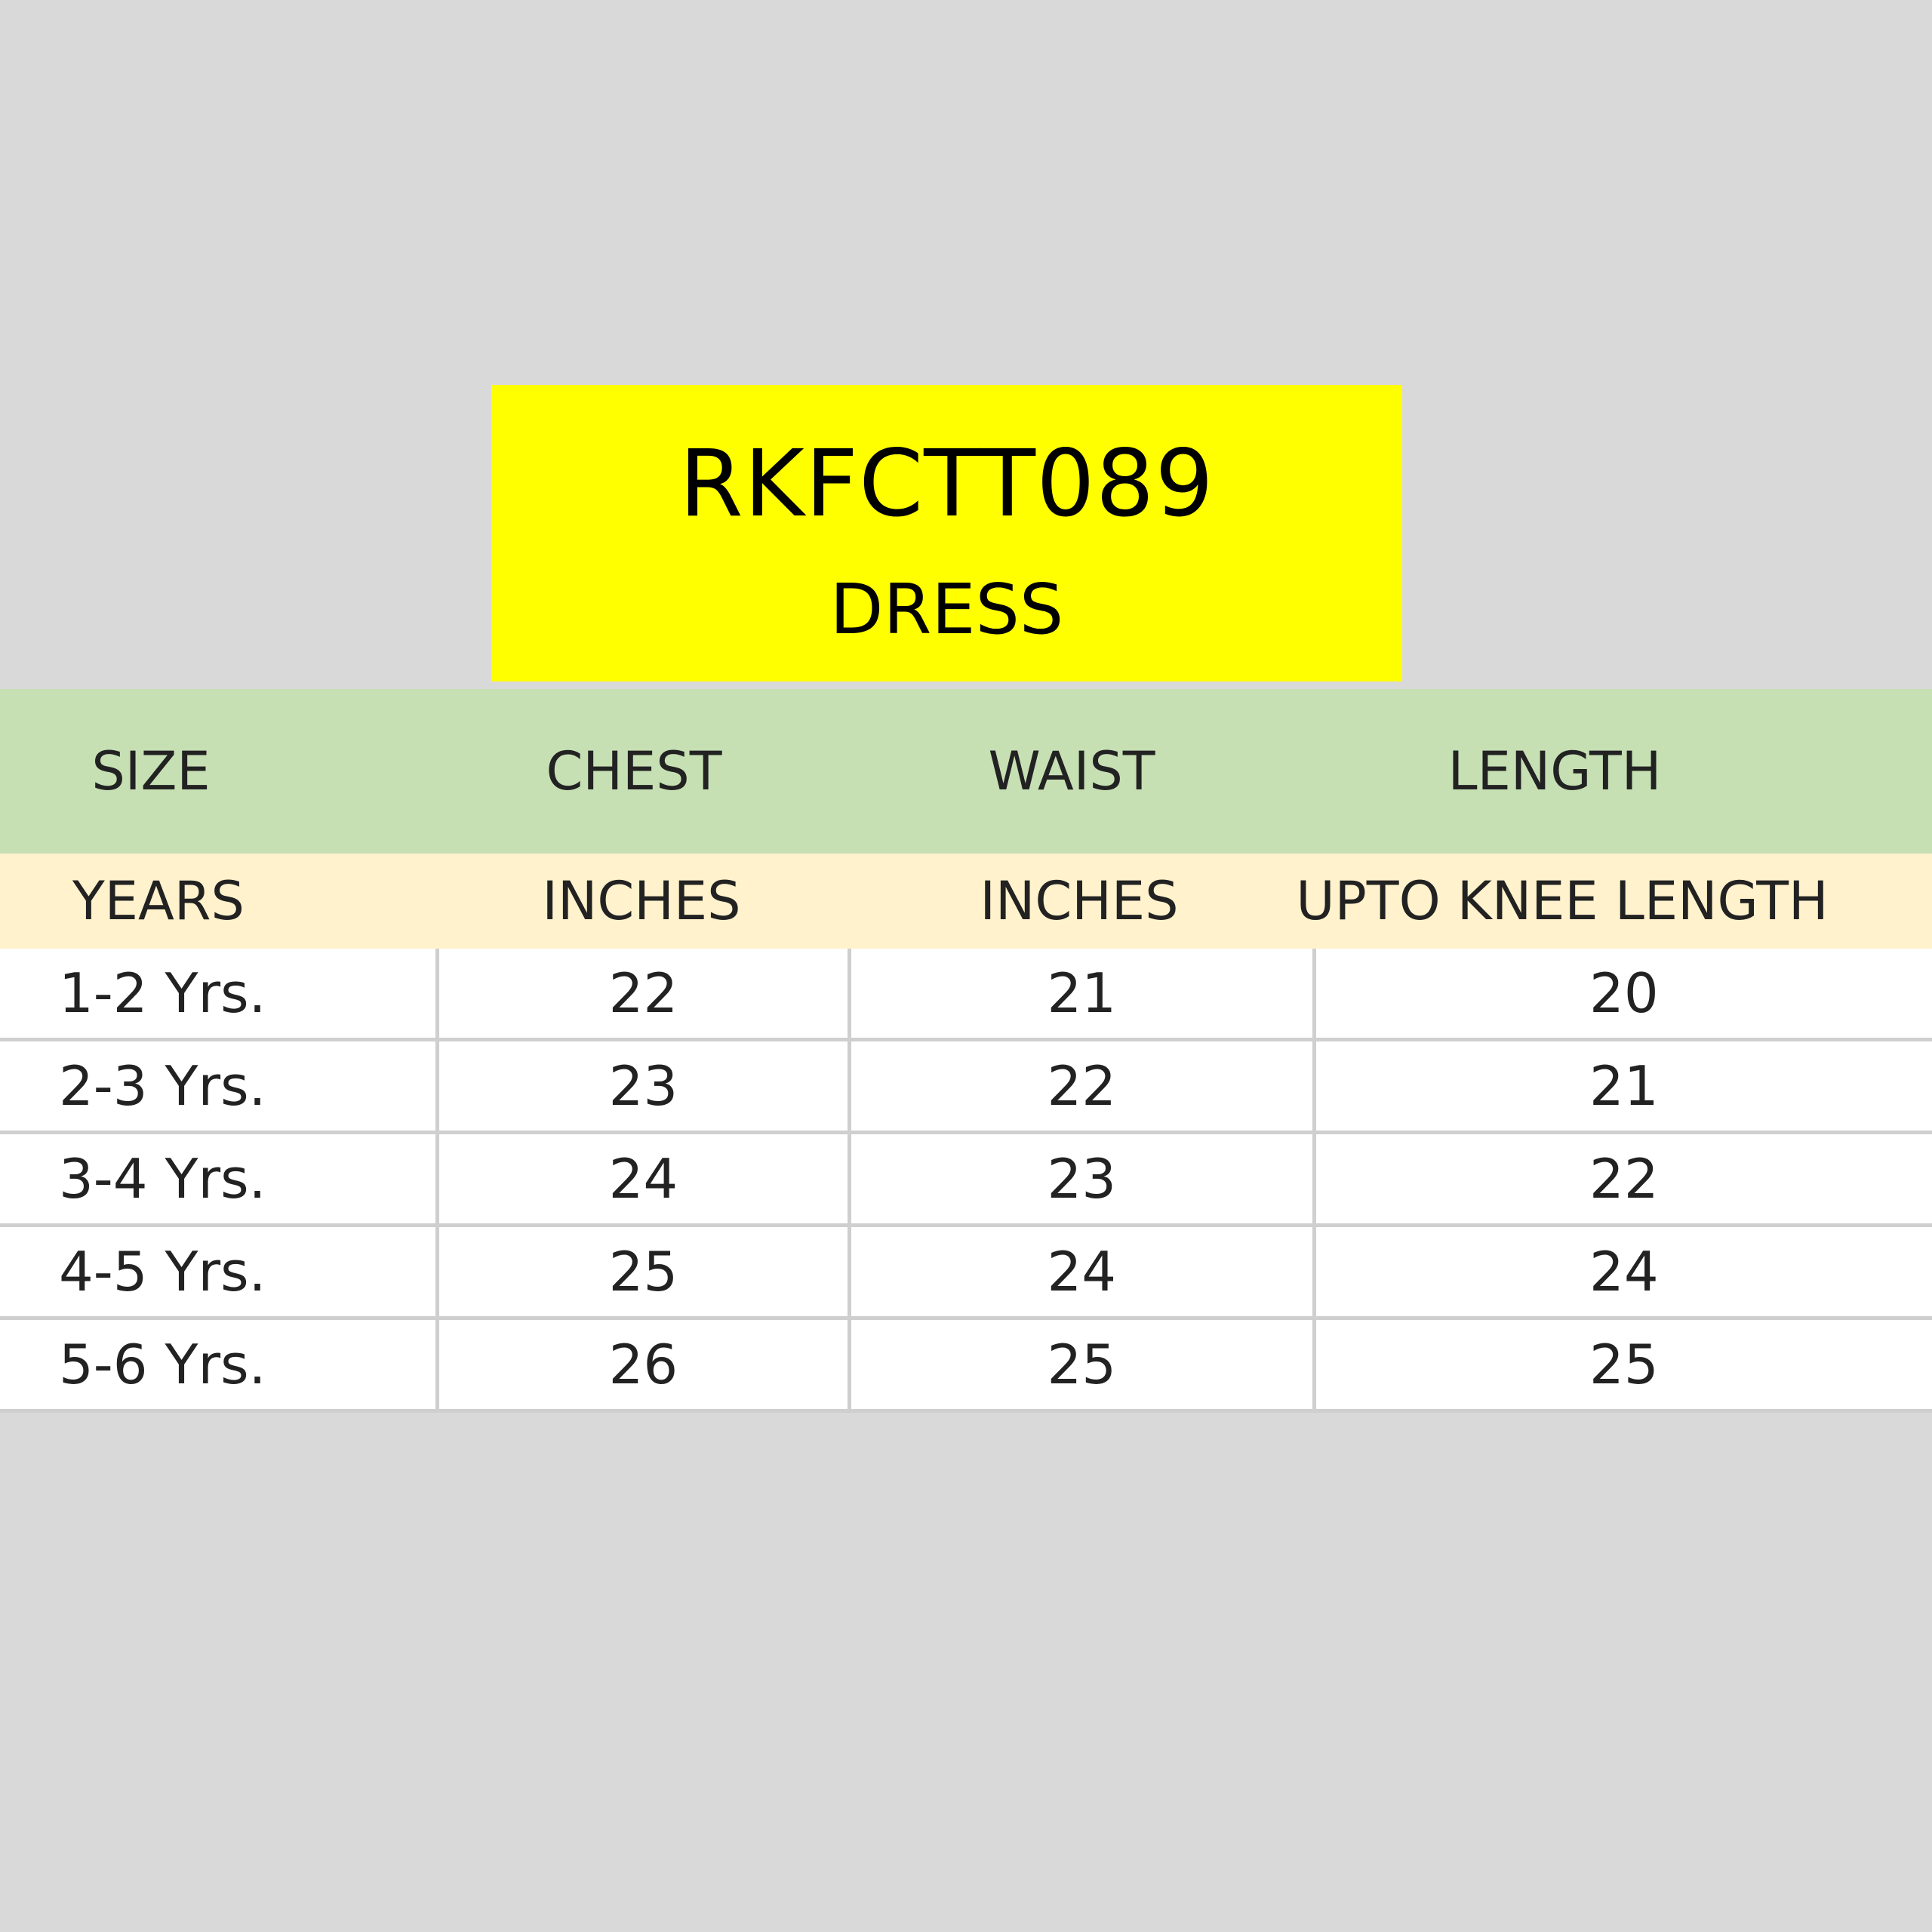  Describe the element at coordinates (162, 1364) in the screenshot. I see `cell-size: 5-6 Yrs.` at that location.